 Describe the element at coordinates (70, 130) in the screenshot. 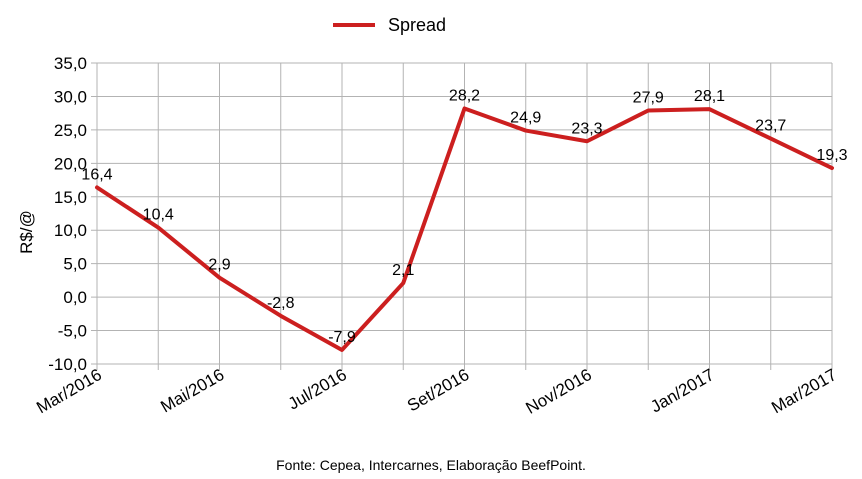

I see `y-tick-label: 25,0` at that location.